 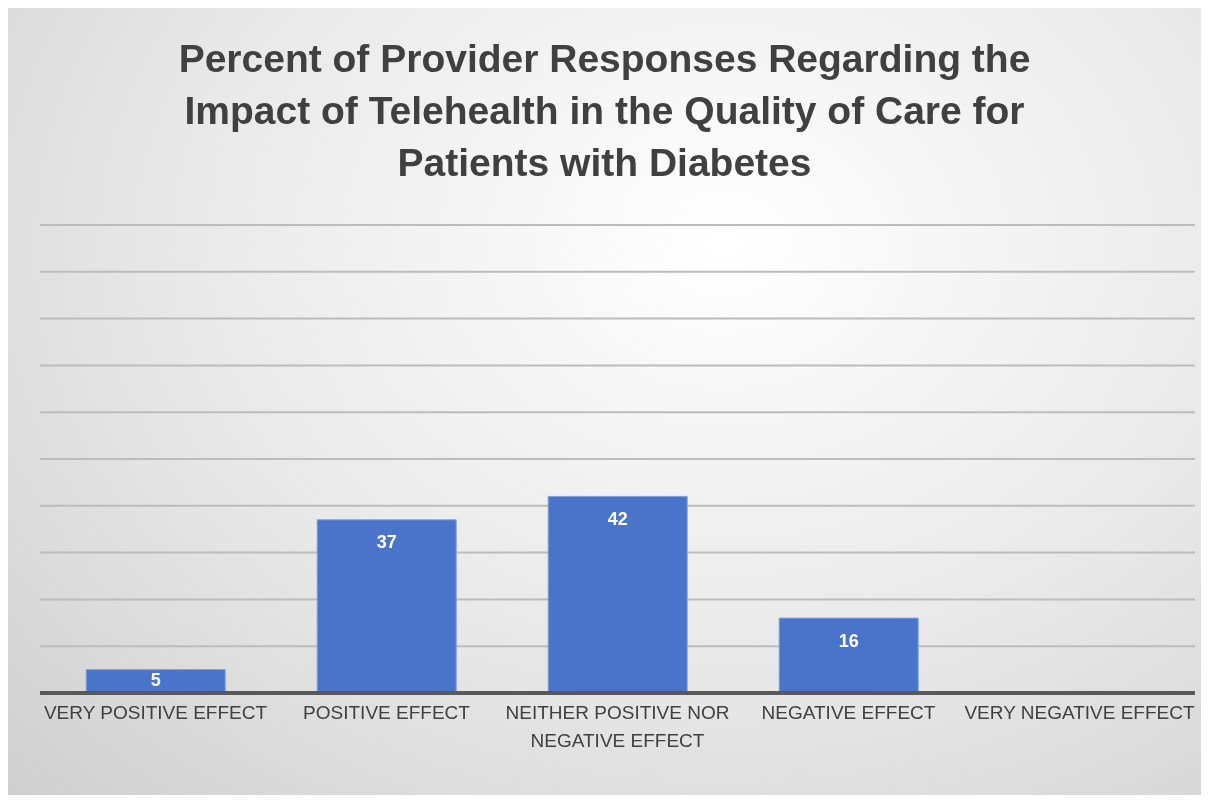 I want to click on x-tick-label: NEITHER POSITIVE NOR NEGATIVE EFFECT, so click(x=617, y=726).